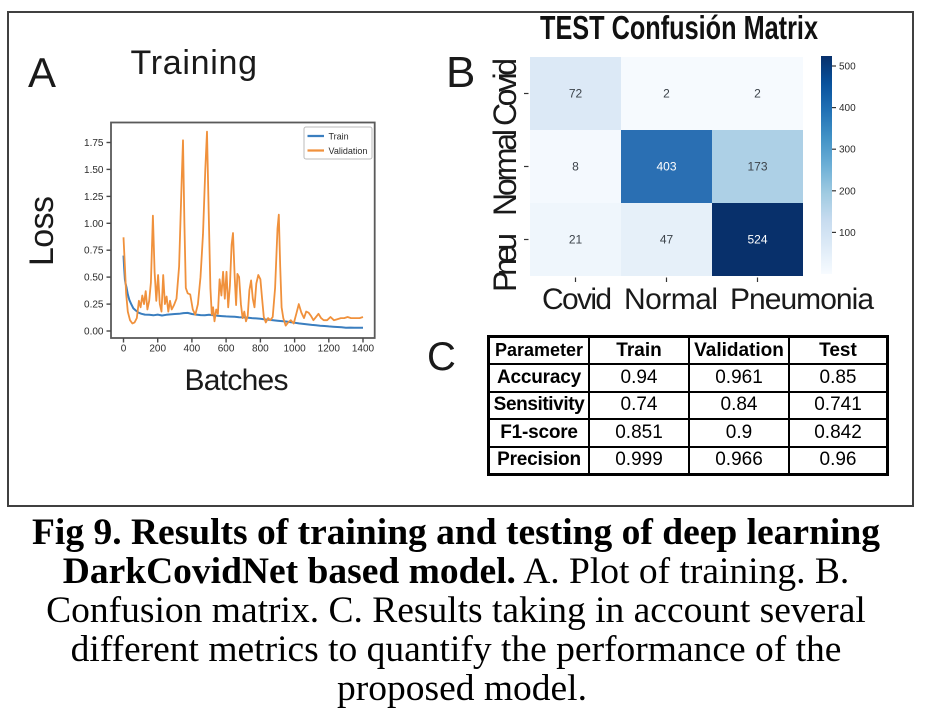 This screenshot has height=728, width=925. I want to click on svg-text: 21, so click(576, 240).